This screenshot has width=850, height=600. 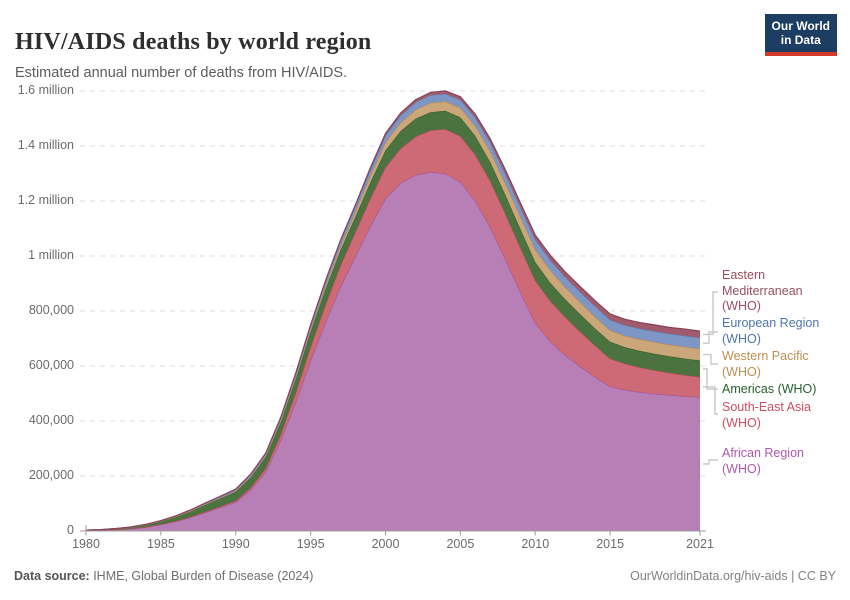 I want to click on y-axis-label: 1.2 million, so click(x=45, y=200).